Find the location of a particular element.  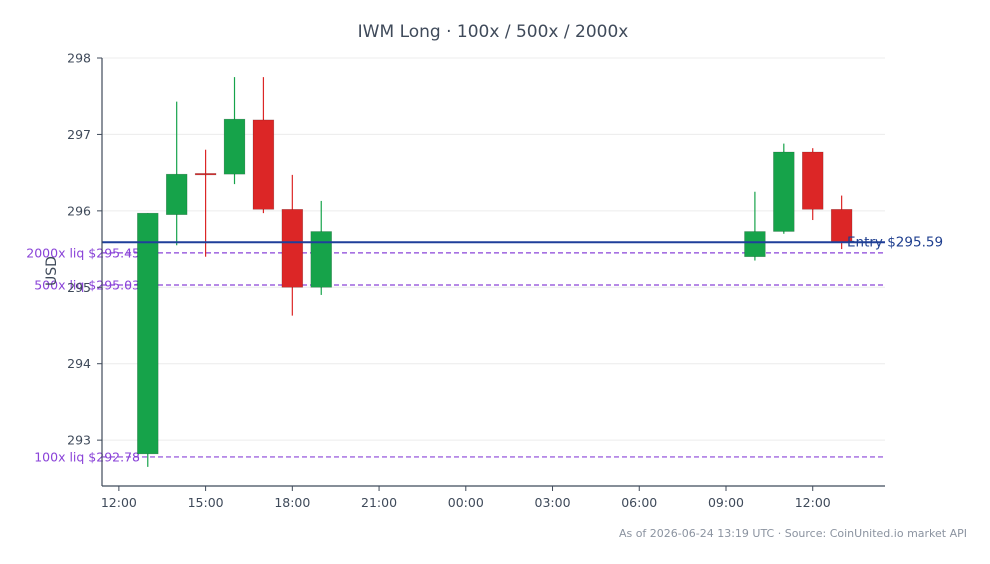

y-tick-label: 295 is located at coordinates (79, 287).